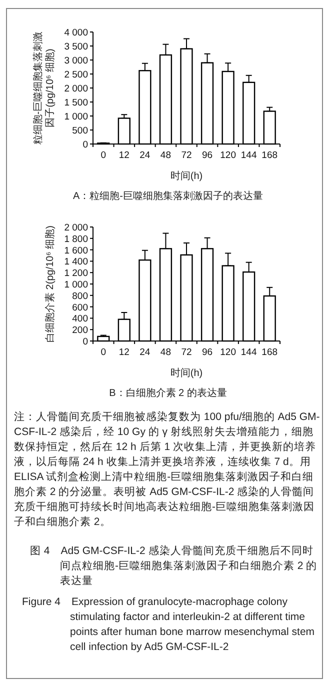 The height and width of the screenshot is (684, 336). Describe the element at coordinates (80, 131) in the screenshot. I see `y-tick-label: 500` at that location.